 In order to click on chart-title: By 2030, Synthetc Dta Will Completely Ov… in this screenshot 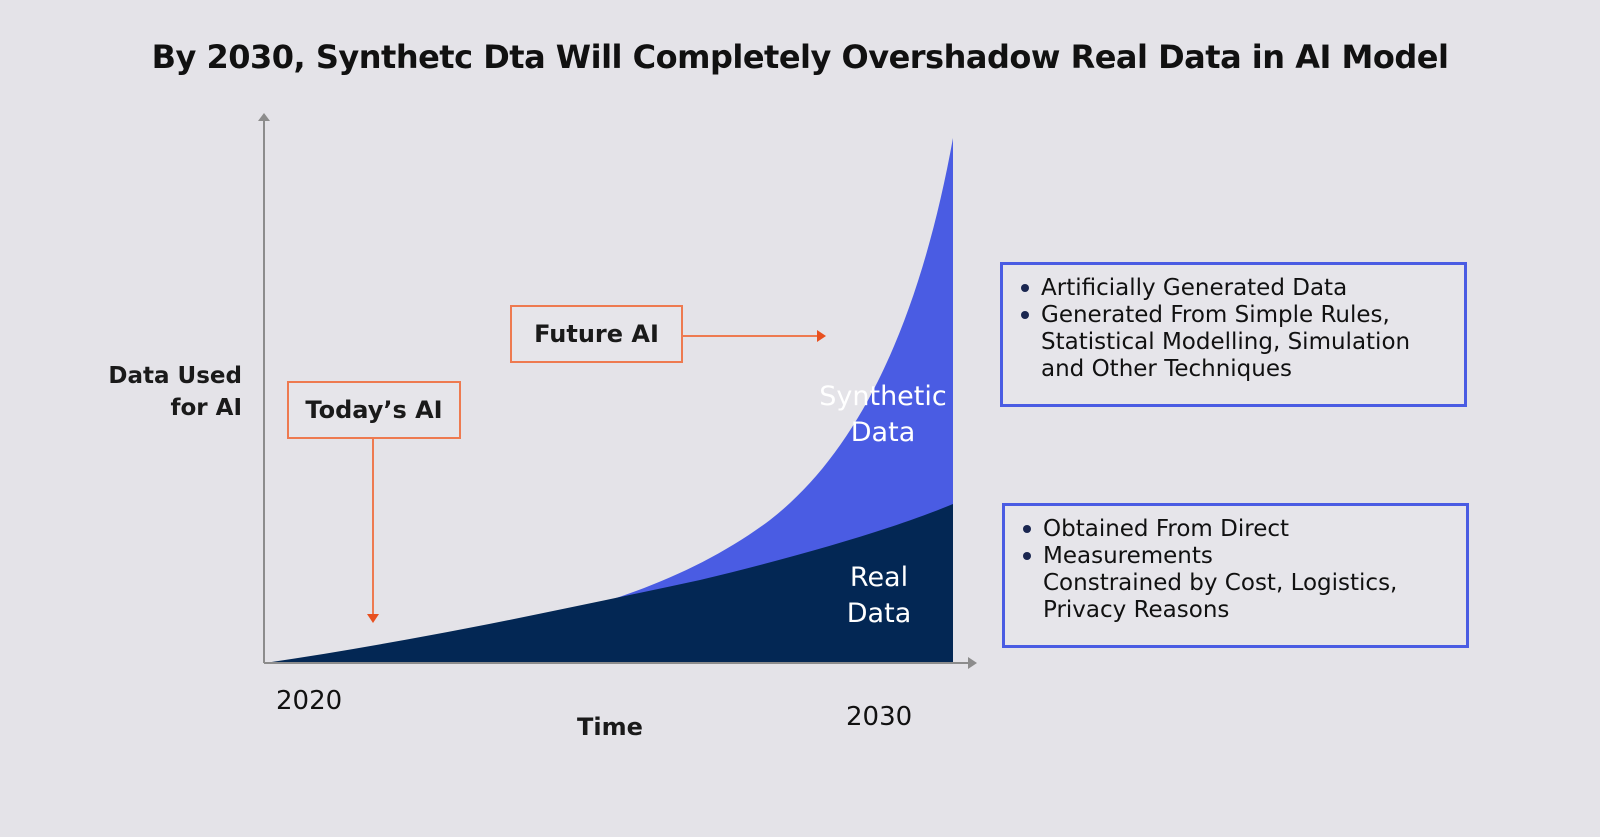, I will do `click(800, 57)`.